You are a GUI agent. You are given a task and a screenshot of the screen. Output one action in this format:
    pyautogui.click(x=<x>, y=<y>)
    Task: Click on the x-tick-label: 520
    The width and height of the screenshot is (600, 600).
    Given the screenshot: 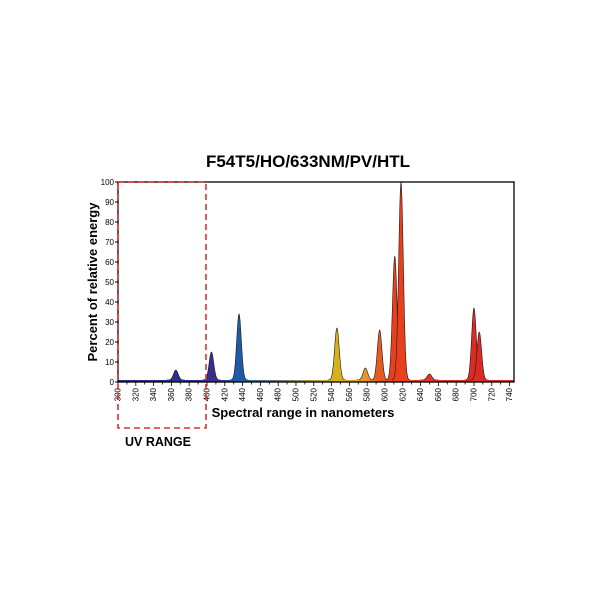 What is the action you would take?
    pyautogui.click(x=313, y=394)
    